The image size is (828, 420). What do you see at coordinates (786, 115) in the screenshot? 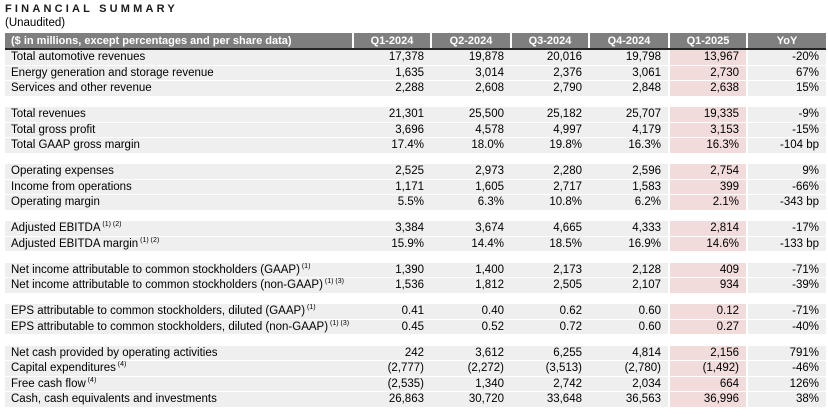
I see `cell-yoy: -9%` at bounding box center [786, 115].